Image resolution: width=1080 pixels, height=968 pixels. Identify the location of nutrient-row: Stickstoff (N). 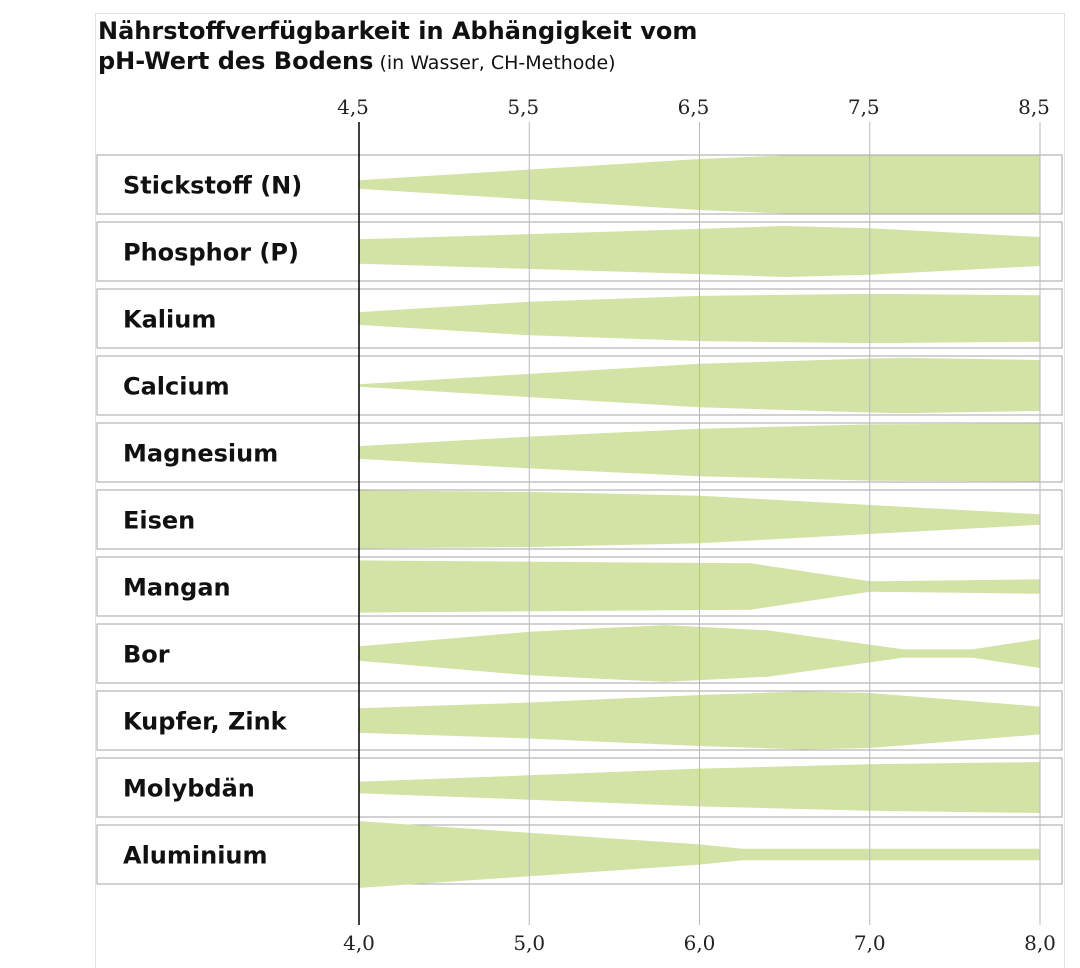
(579, 184).